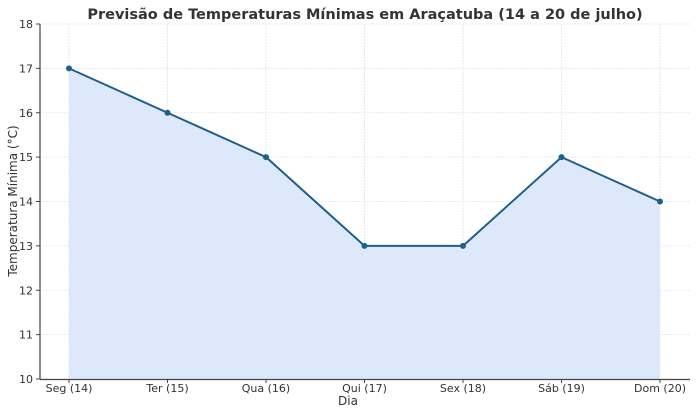  What do you see at coordinates (69, 388) in the screenshot?
I see `x-tick-label: Seg (14)` at bounding box center [69, 388].